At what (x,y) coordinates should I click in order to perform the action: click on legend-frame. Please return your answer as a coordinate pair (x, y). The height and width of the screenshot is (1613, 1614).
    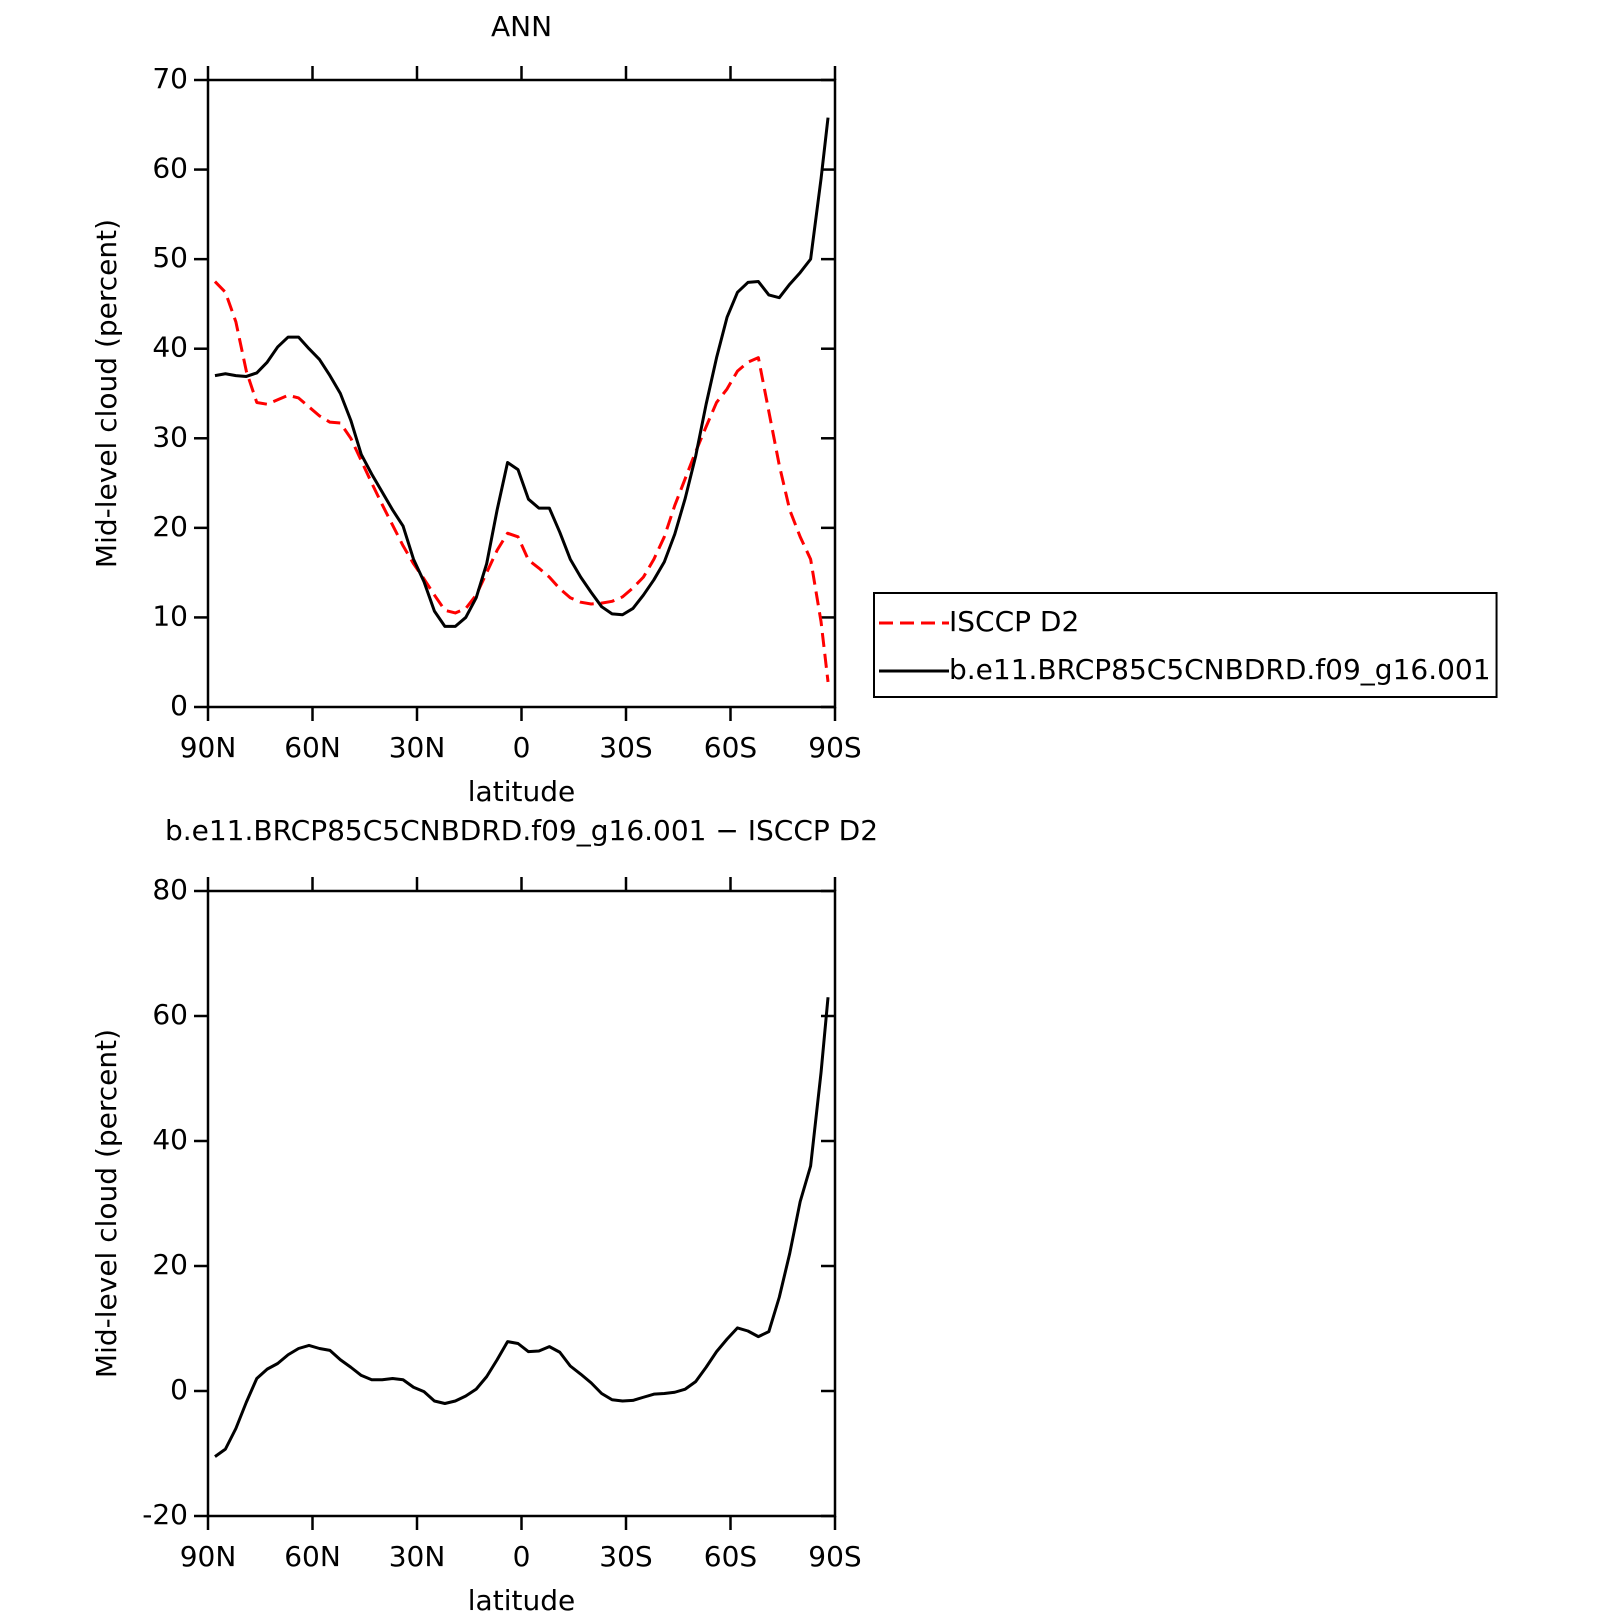
    Looking at the image, I should click on (1185, 645).